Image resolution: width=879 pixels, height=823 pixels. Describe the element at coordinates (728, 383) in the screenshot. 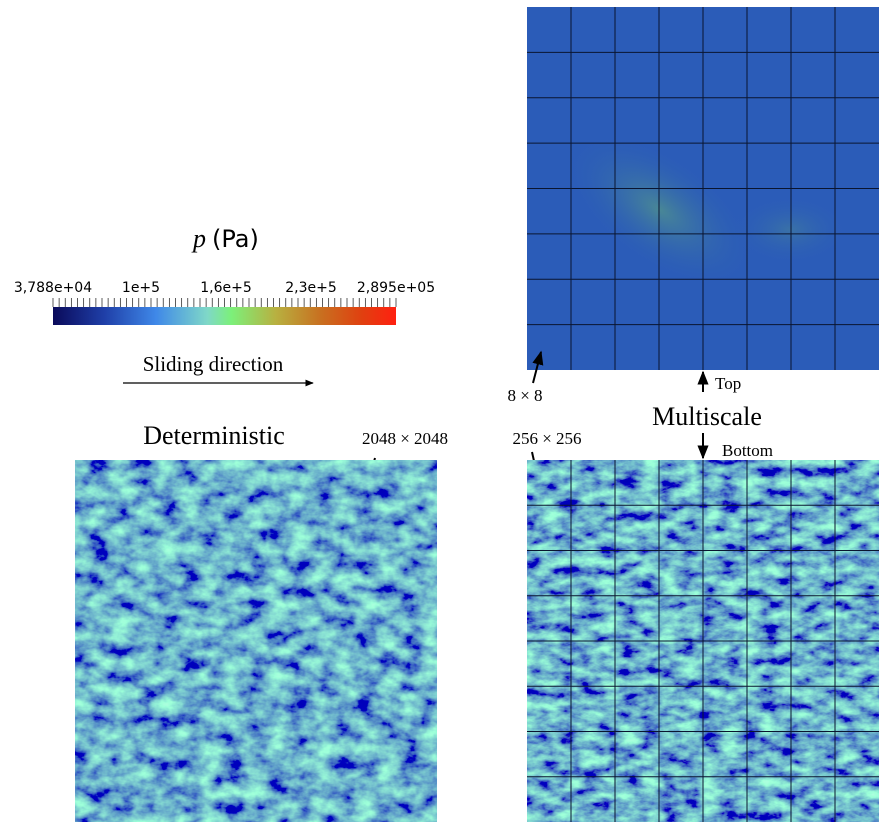

I see `top-label: Top` at that location.